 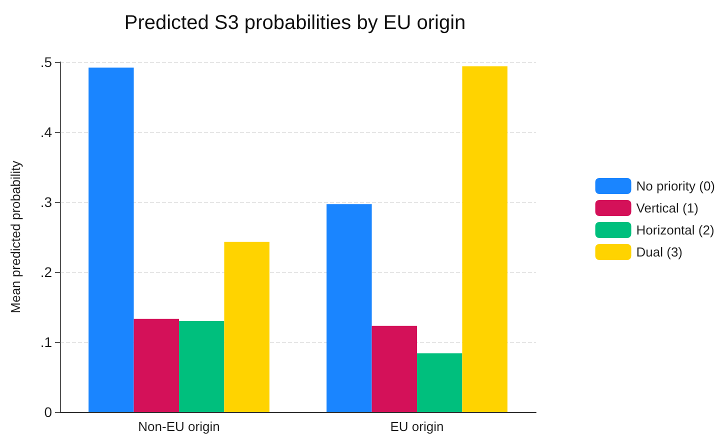 I want to click on y-axis-title: Mean predicted probability, so click(x=15, y=237).